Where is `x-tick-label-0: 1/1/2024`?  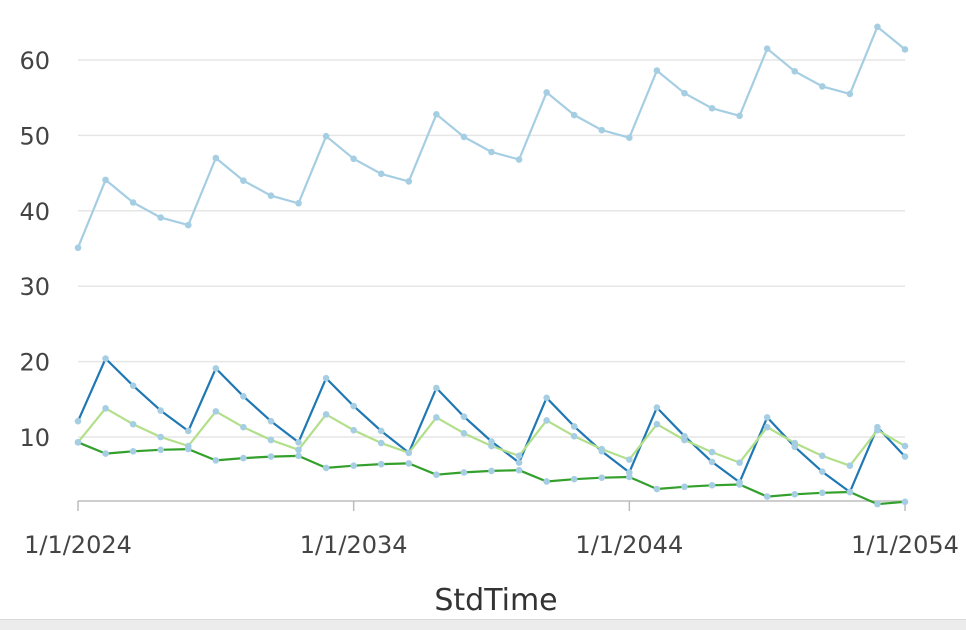 x-tick-label-0: 1/1/2024 is located at coordinates (78, 545).